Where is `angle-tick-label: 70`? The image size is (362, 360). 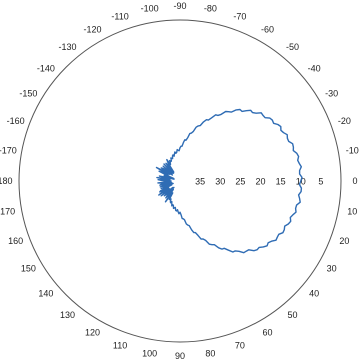
angle-tick-label: 70 is located at coordinates (240, 345).